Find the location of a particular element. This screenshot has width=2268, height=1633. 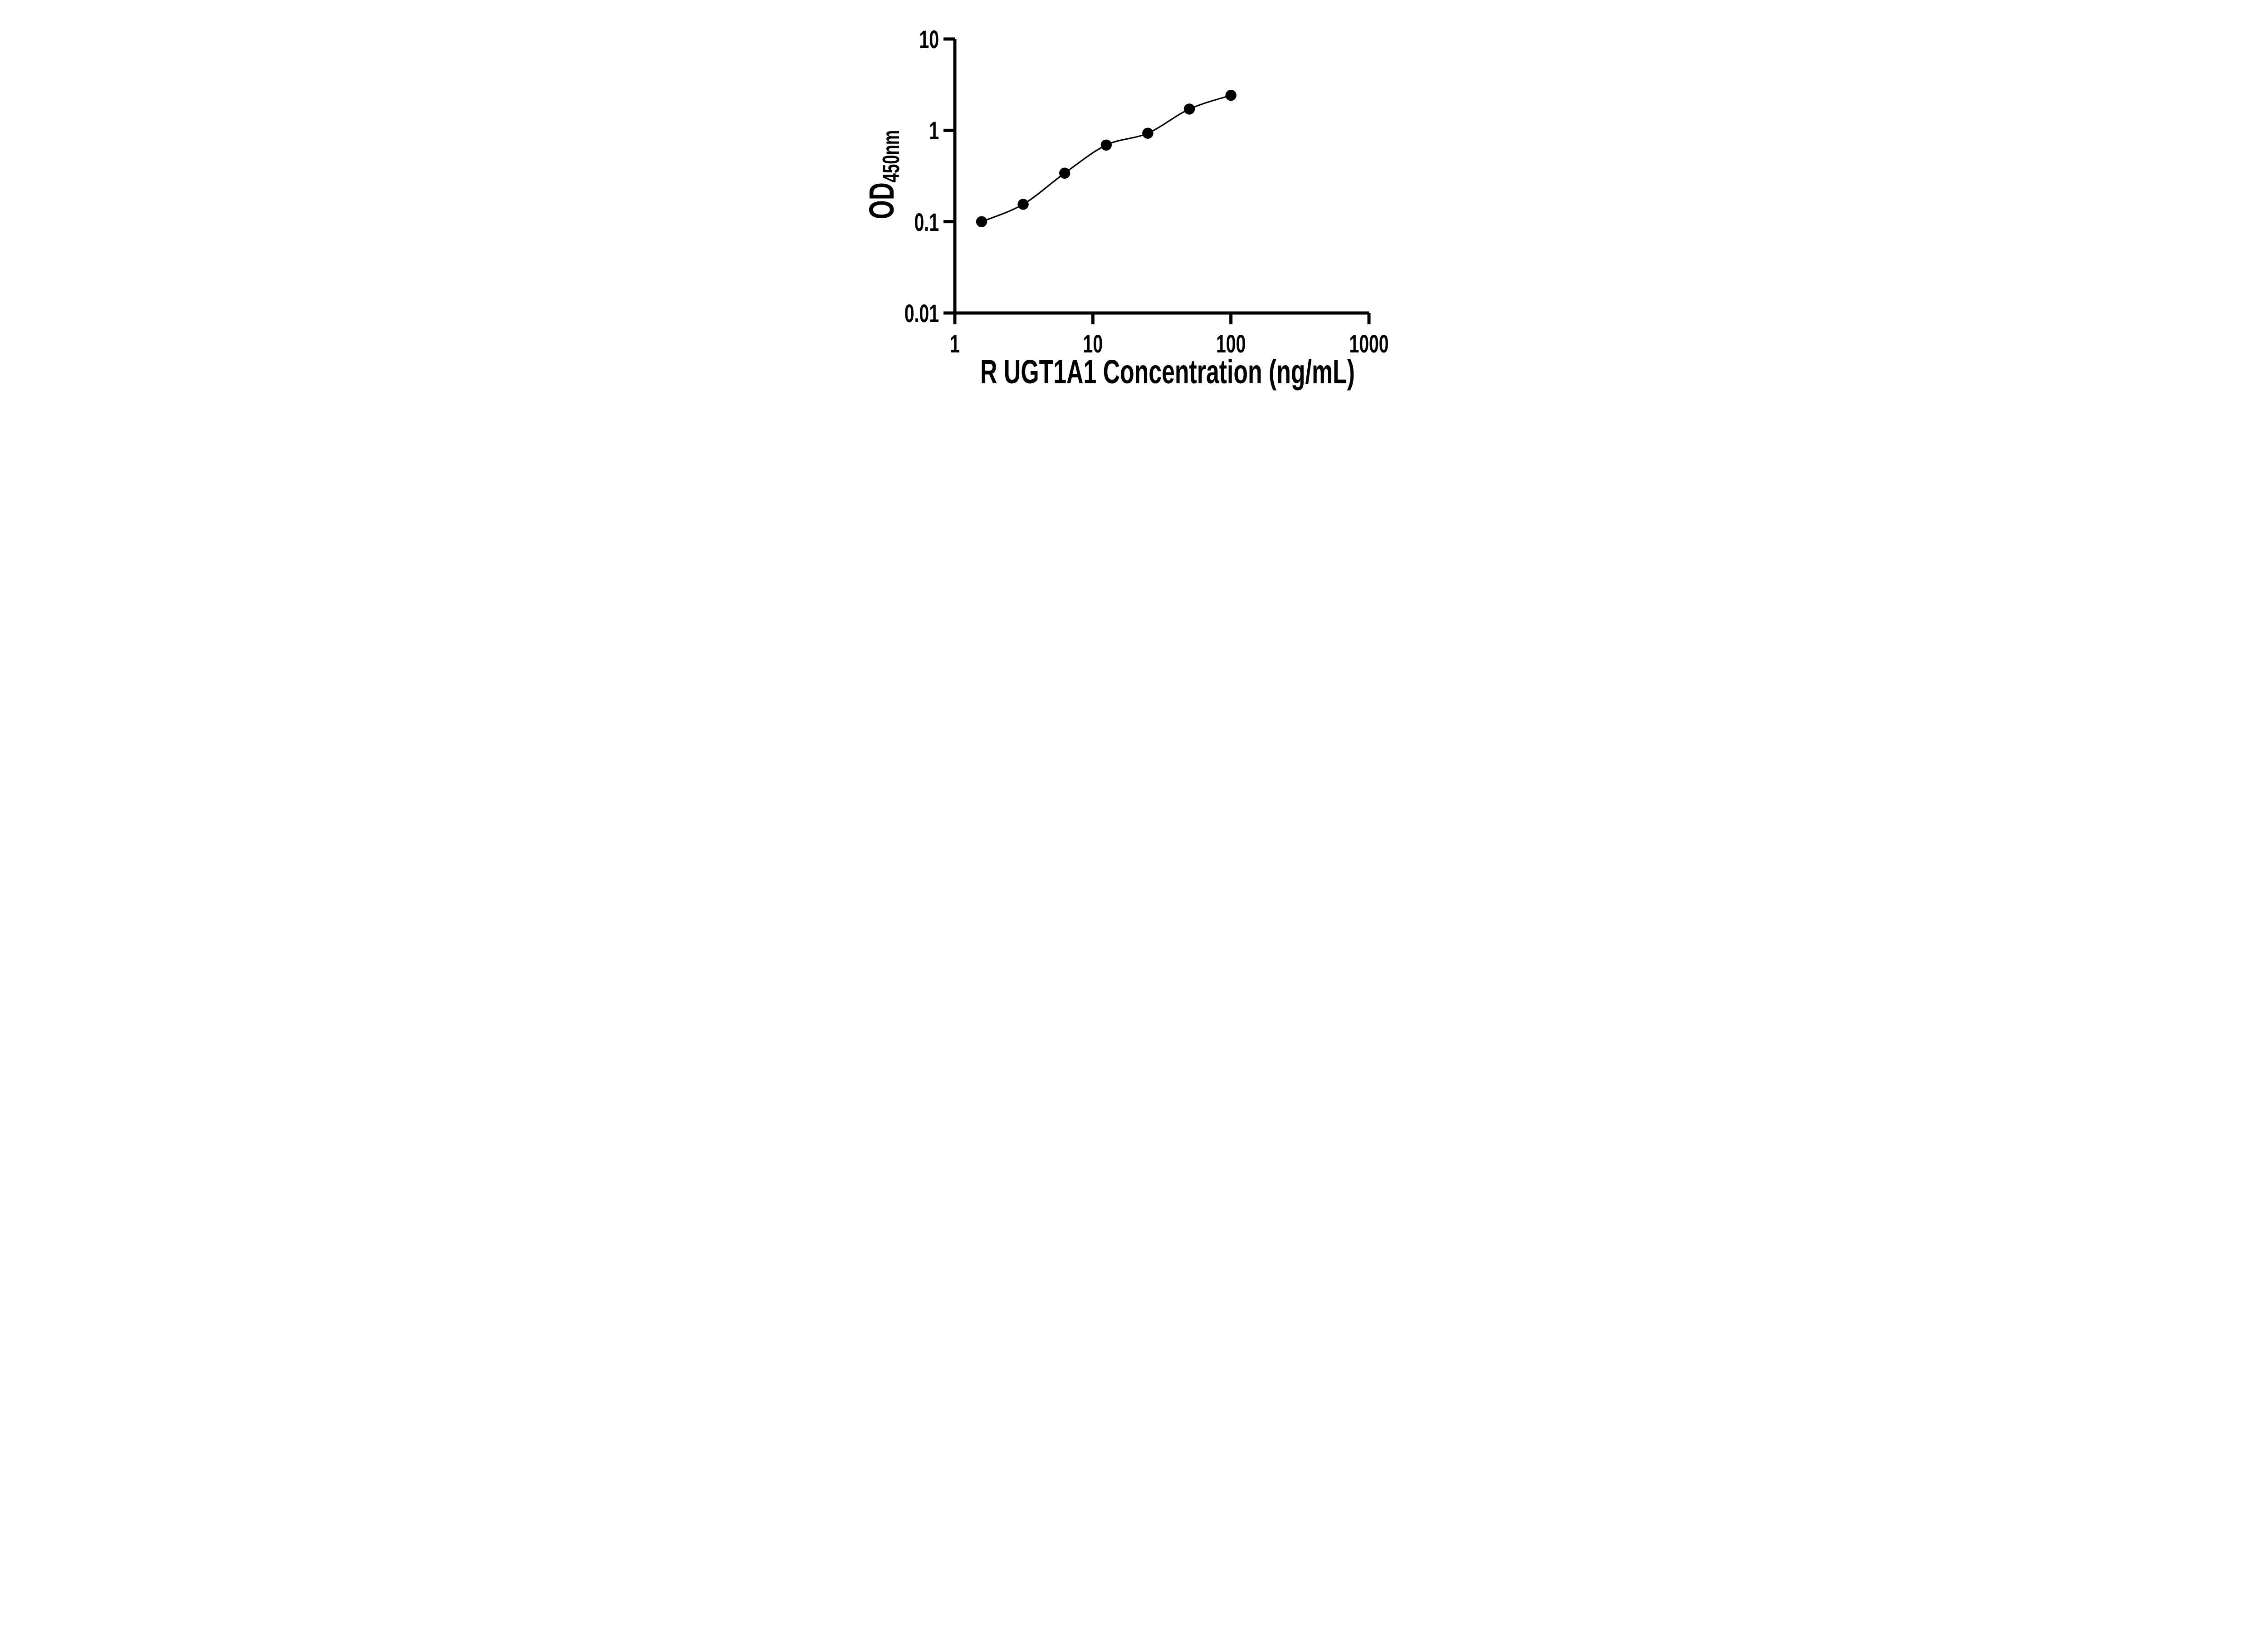

y-tick-label-0p1: 0.1 is located at coordinates (926, 222).